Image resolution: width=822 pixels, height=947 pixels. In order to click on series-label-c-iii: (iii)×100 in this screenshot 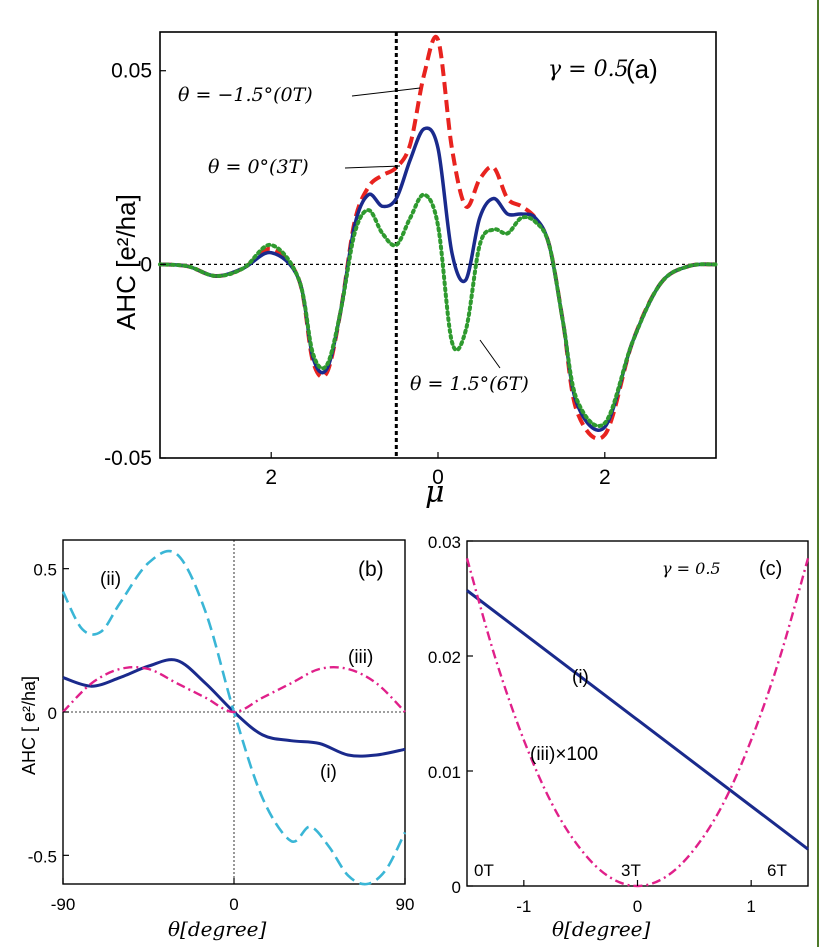, I will do `click(564, 754)`.